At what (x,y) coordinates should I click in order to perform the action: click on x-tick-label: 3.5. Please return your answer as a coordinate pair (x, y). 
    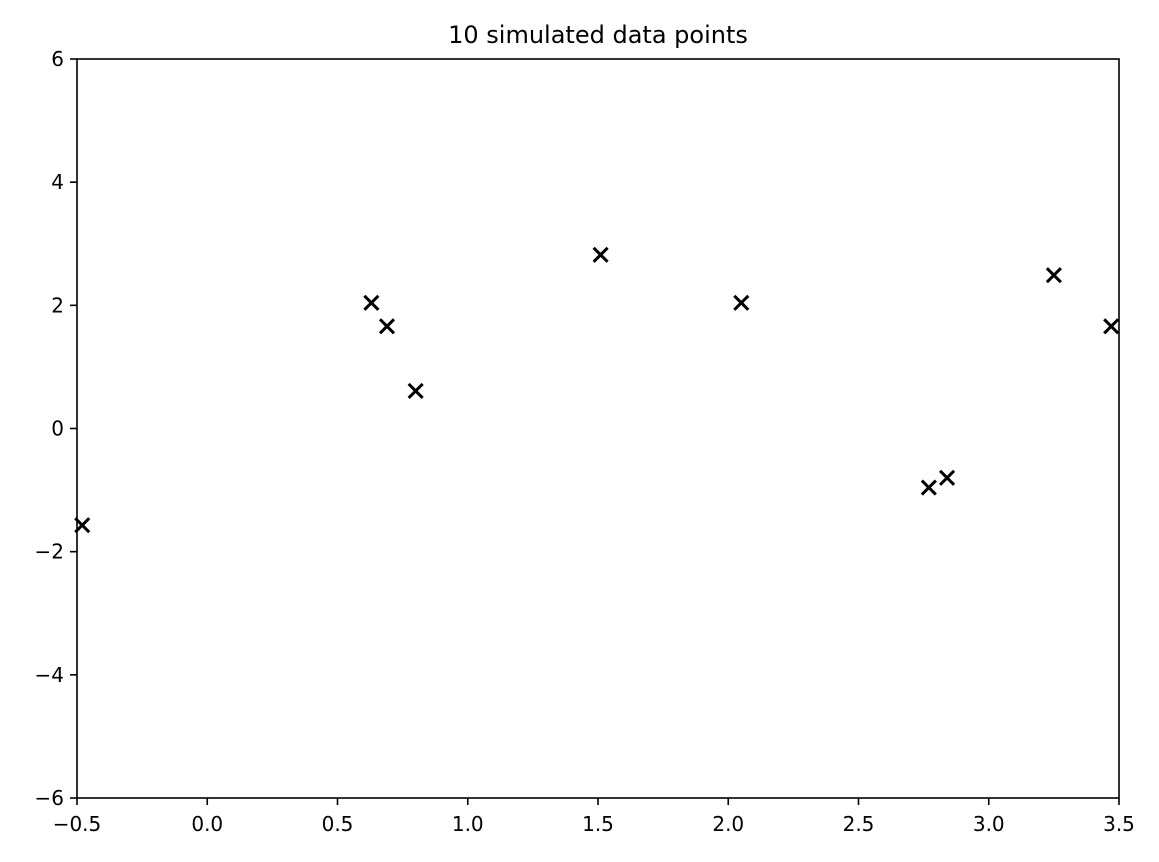
    Looking at the image, I should click on (1119, 824).